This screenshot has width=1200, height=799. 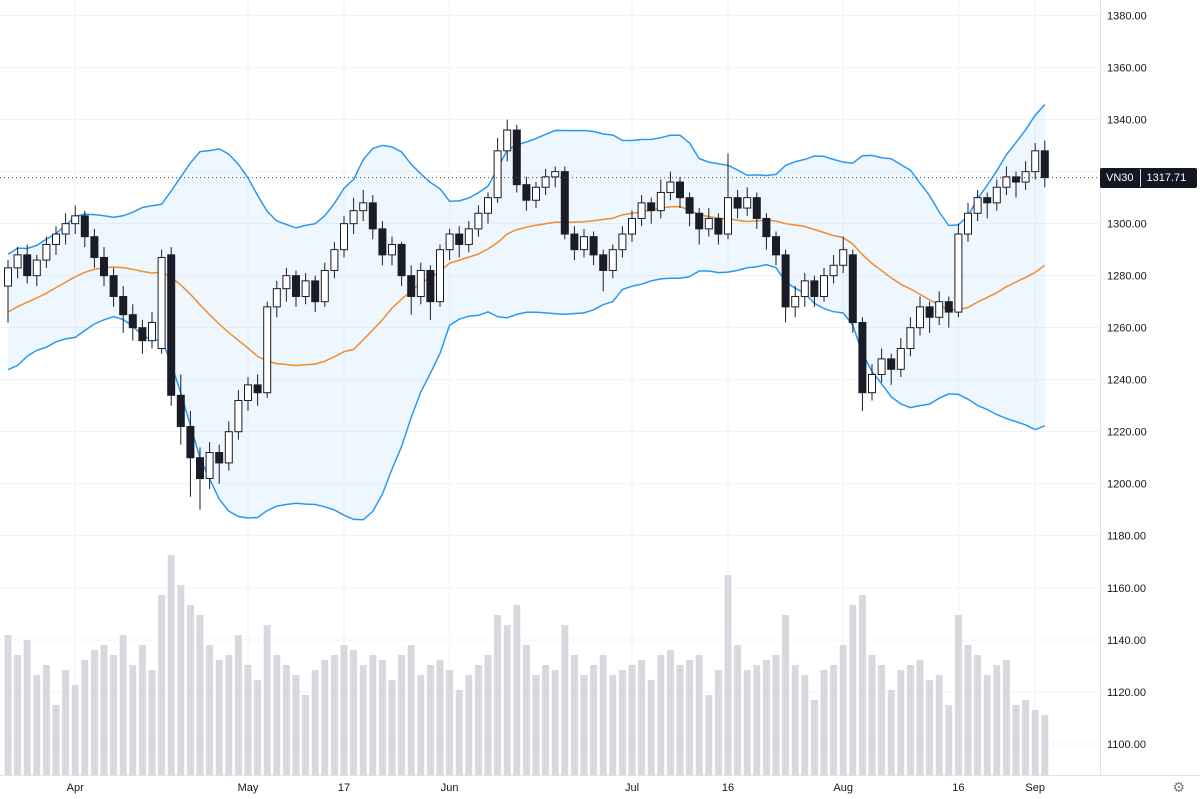 I want to click on symbol-label: VN30, so click(x=1120, y=177).